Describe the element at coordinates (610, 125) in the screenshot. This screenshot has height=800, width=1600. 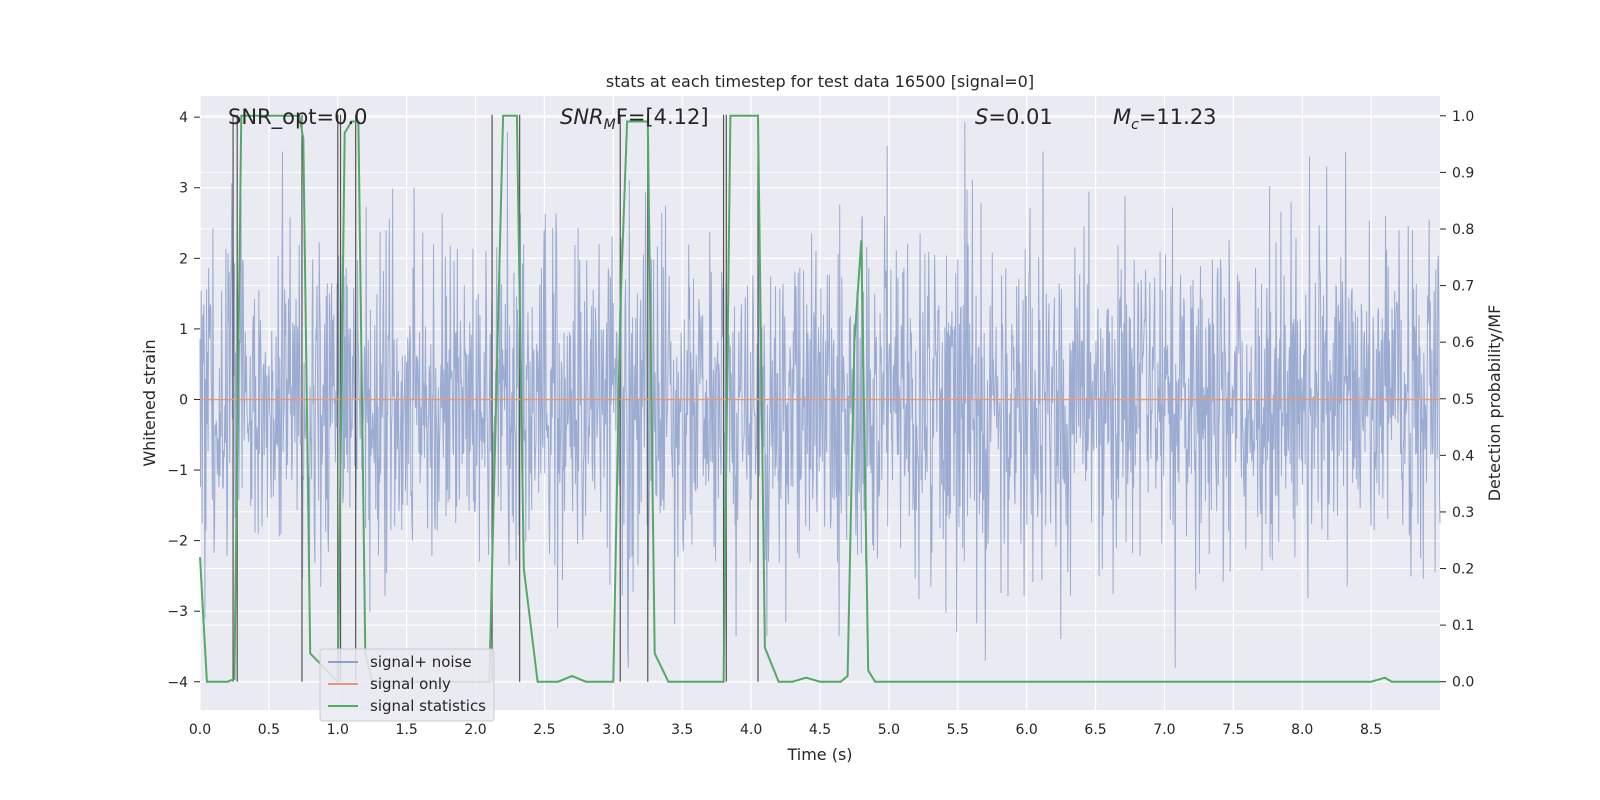
I see `annotation-snr-mf-sub: M` at that location.